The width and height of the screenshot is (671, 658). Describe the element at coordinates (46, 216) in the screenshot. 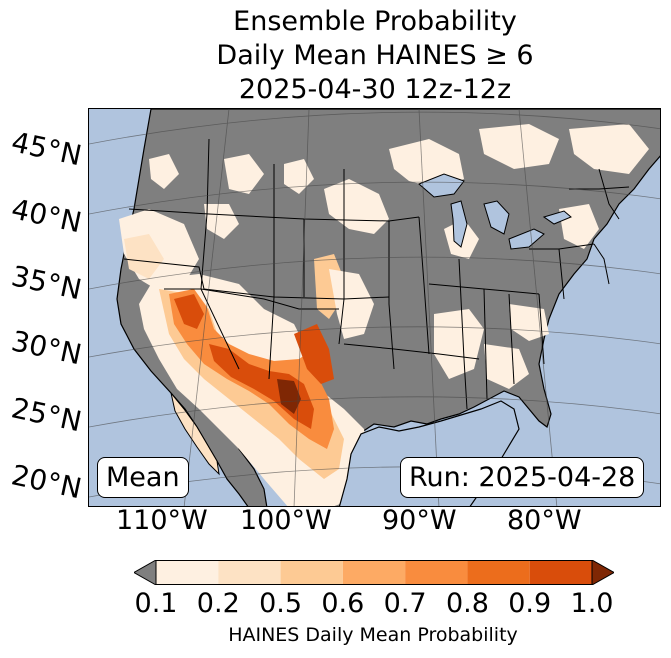

I see `lat-label-40: 40°N` at that location.